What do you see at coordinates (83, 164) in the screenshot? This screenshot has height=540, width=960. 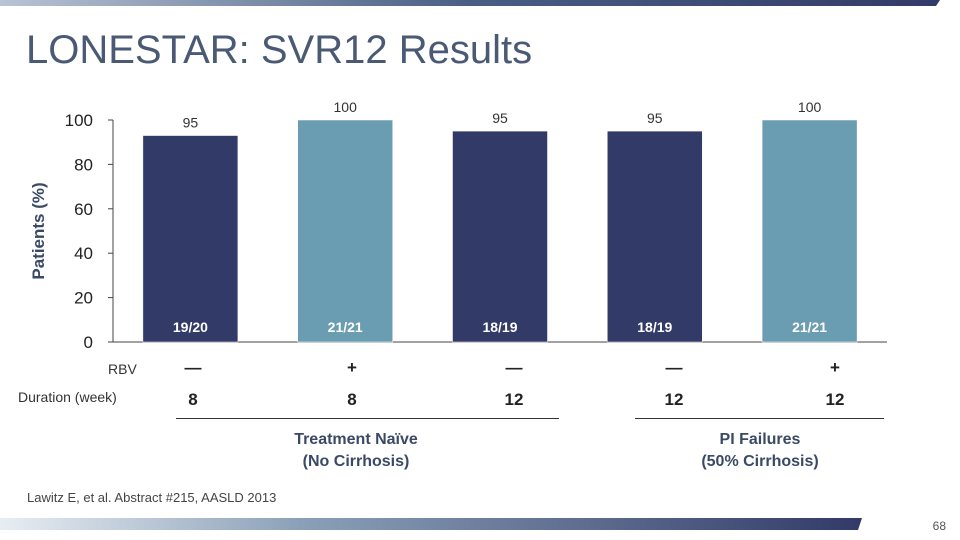 I see `y-tick-label: 80` at bounding box center [83, 164].